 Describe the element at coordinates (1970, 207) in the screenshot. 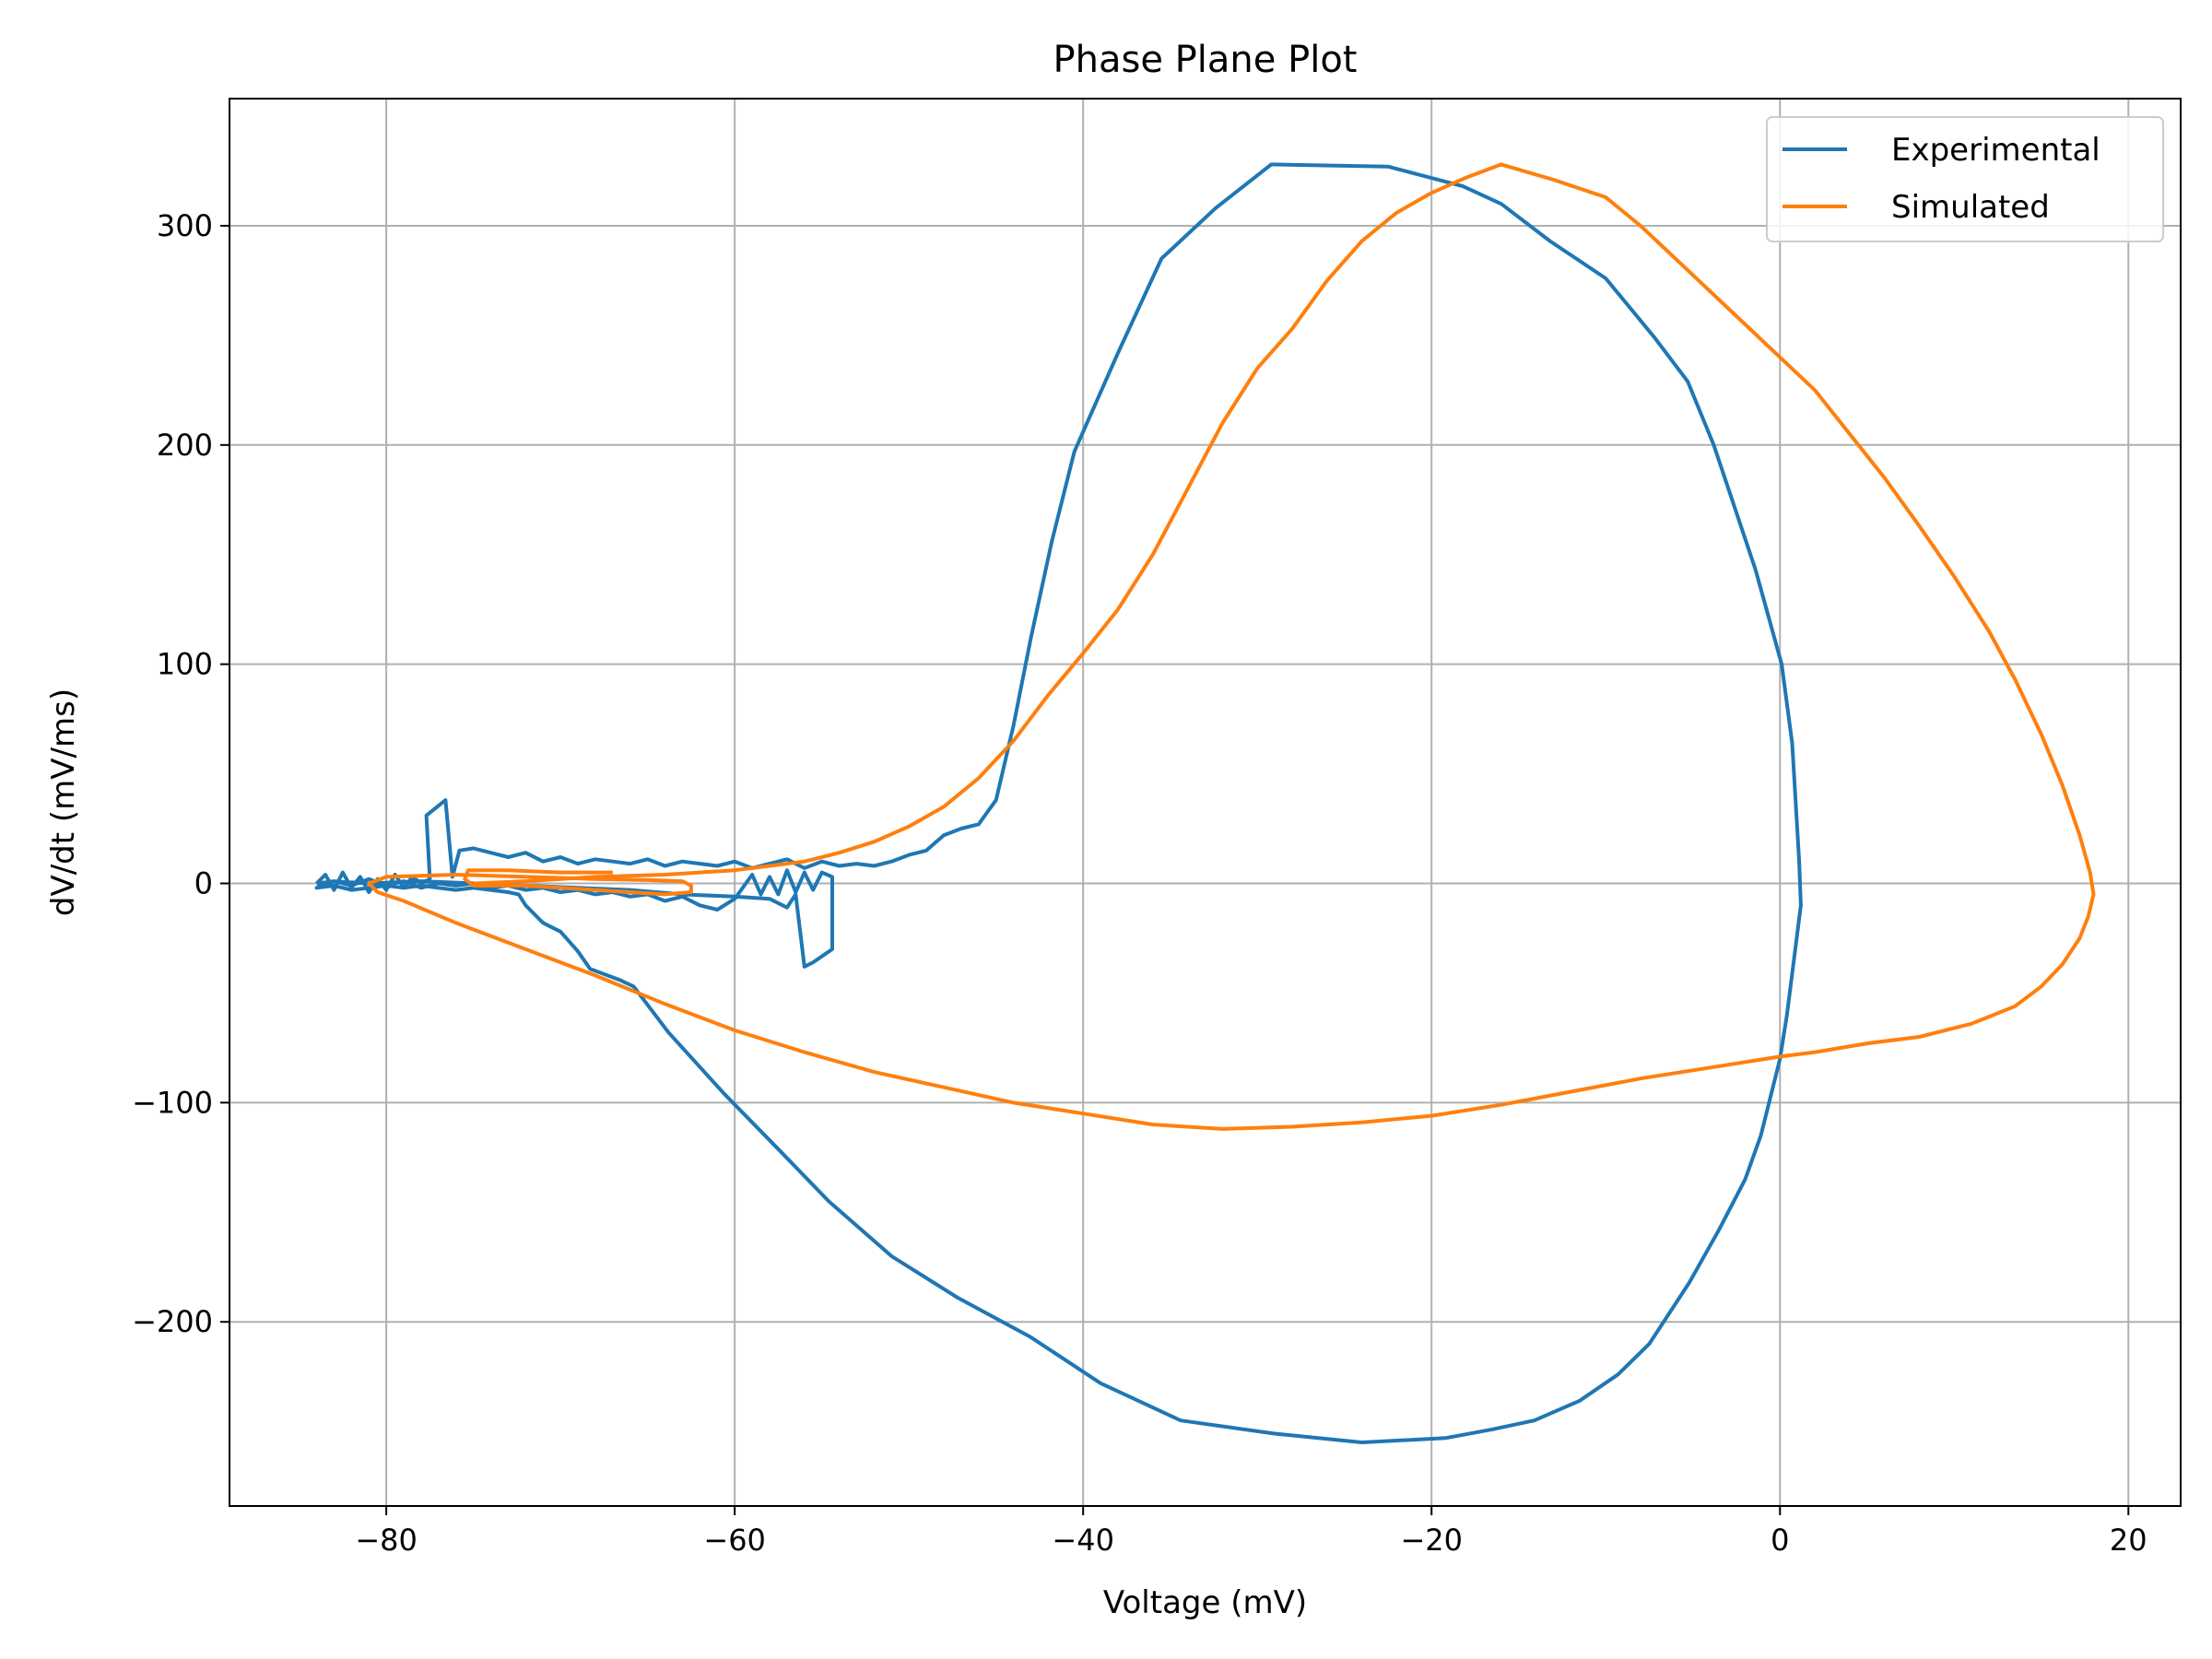

I see `legend-label-simulated: Simulated` at that location.